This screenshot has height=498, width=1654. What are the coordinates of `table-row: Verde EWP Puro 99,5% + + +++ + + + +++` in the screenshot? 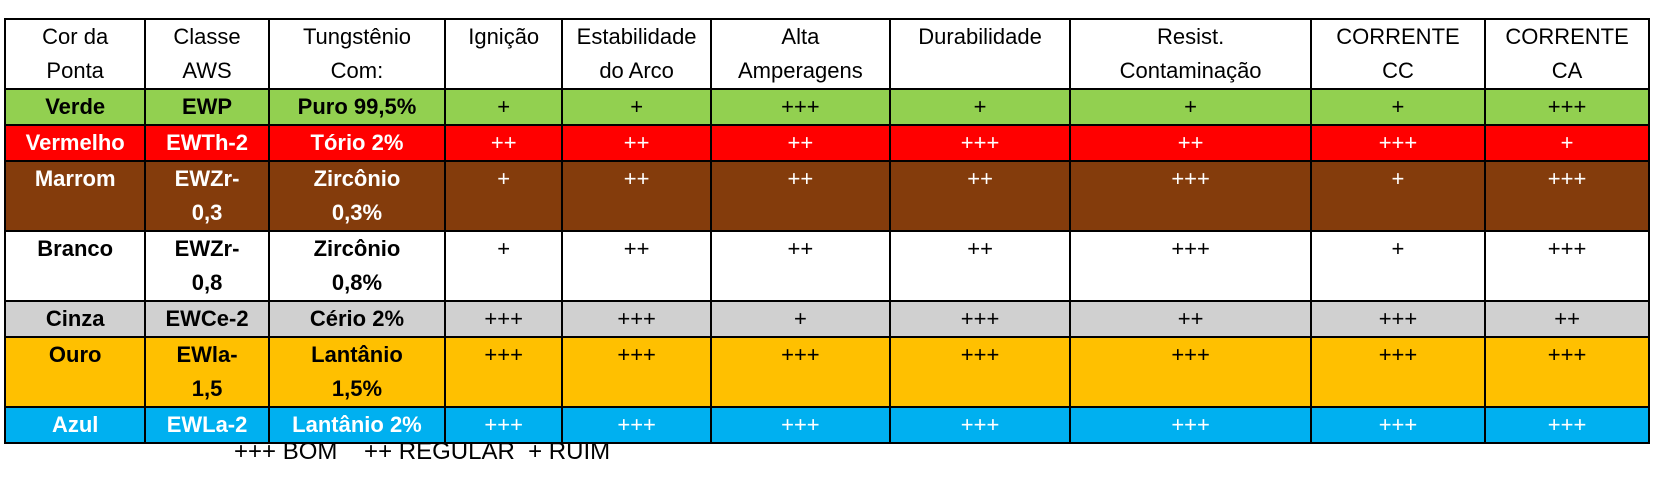 It's located at (826, 107).